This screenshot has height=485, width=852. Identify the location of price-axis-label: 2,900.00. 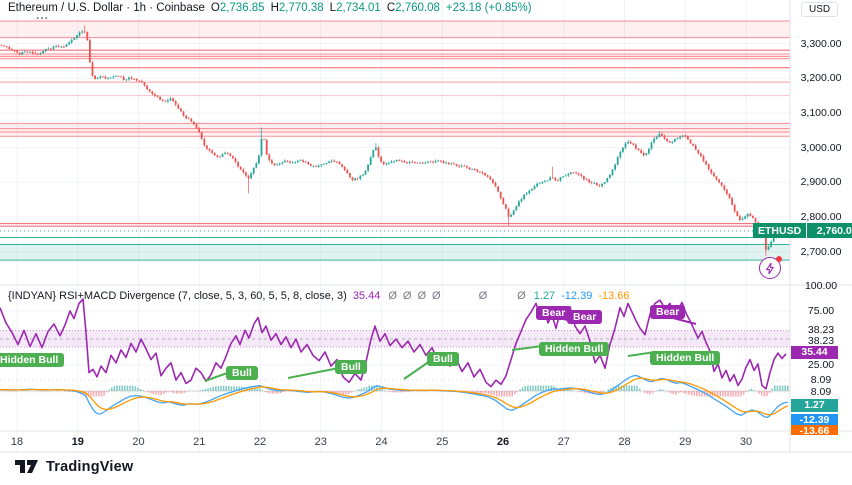
(821, 182).